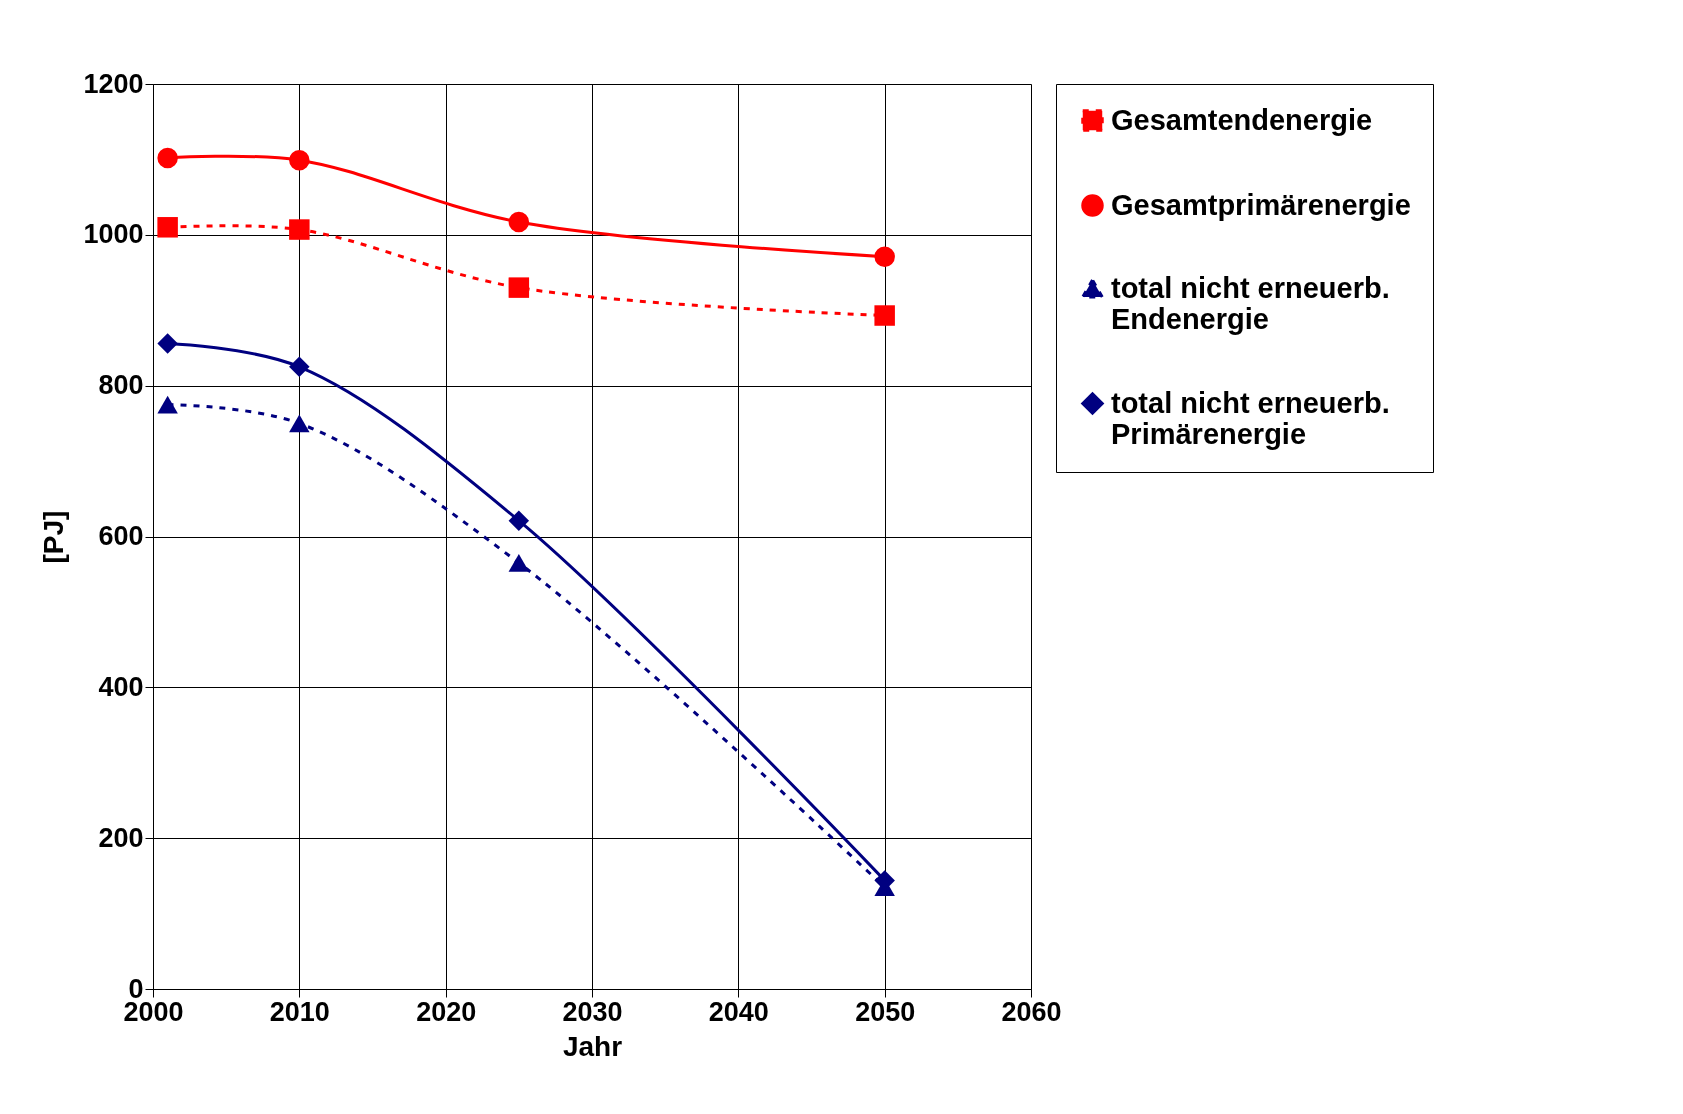  I want to click on y-tick-label: 1000, so click(113, 234).